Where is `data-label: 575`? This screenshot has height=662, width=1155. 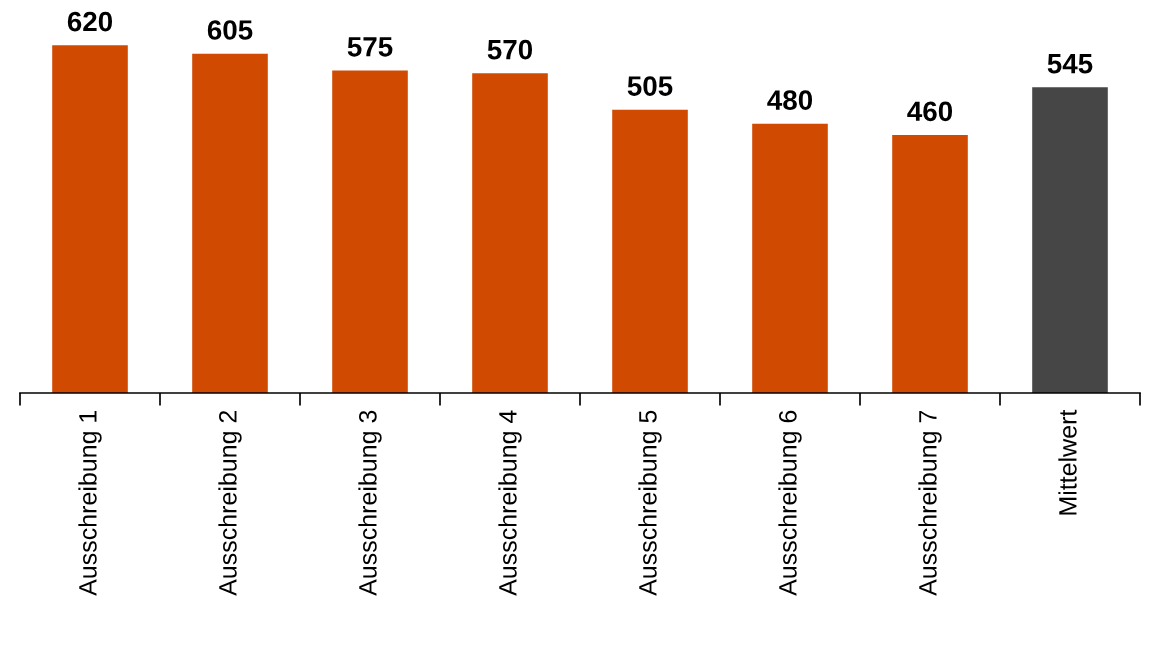
data-label: 575 is located at coordinates (370, 47).